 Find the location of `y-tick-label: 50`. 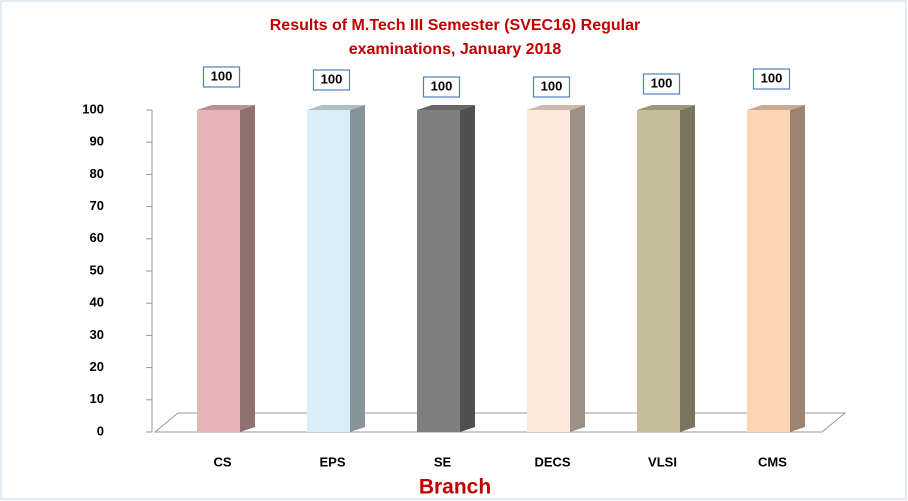

y-tick-label: 50 is located at coordinates (97, 269).